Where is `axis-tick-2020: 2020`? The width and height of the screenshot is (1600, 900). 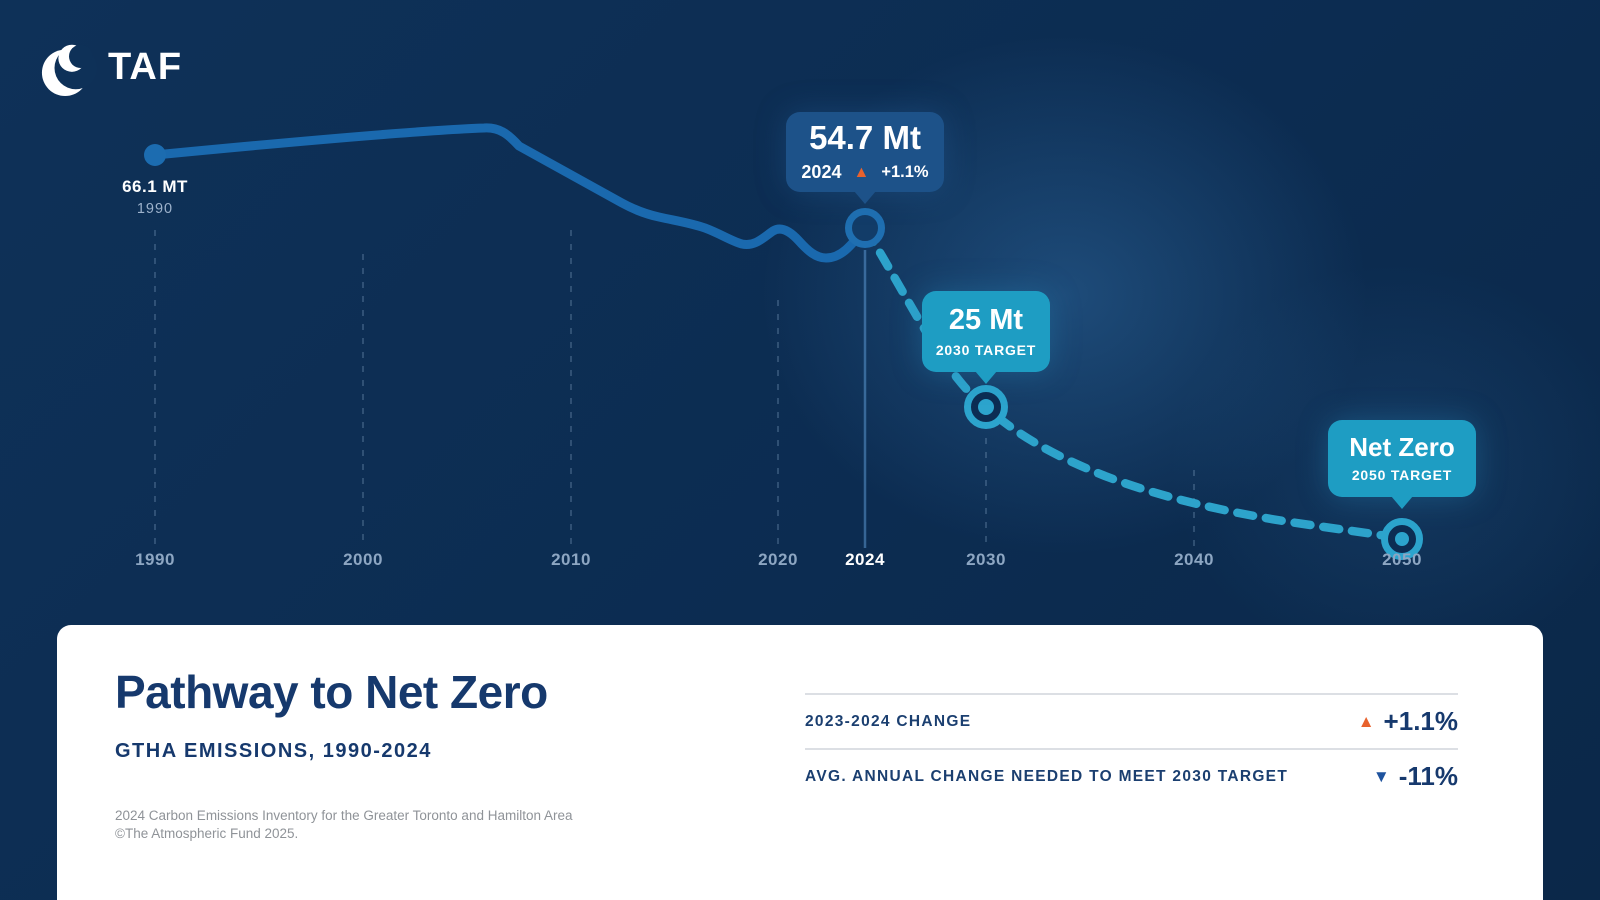 axis-tick-2020: 2020 is located at coordinates (778, 559).